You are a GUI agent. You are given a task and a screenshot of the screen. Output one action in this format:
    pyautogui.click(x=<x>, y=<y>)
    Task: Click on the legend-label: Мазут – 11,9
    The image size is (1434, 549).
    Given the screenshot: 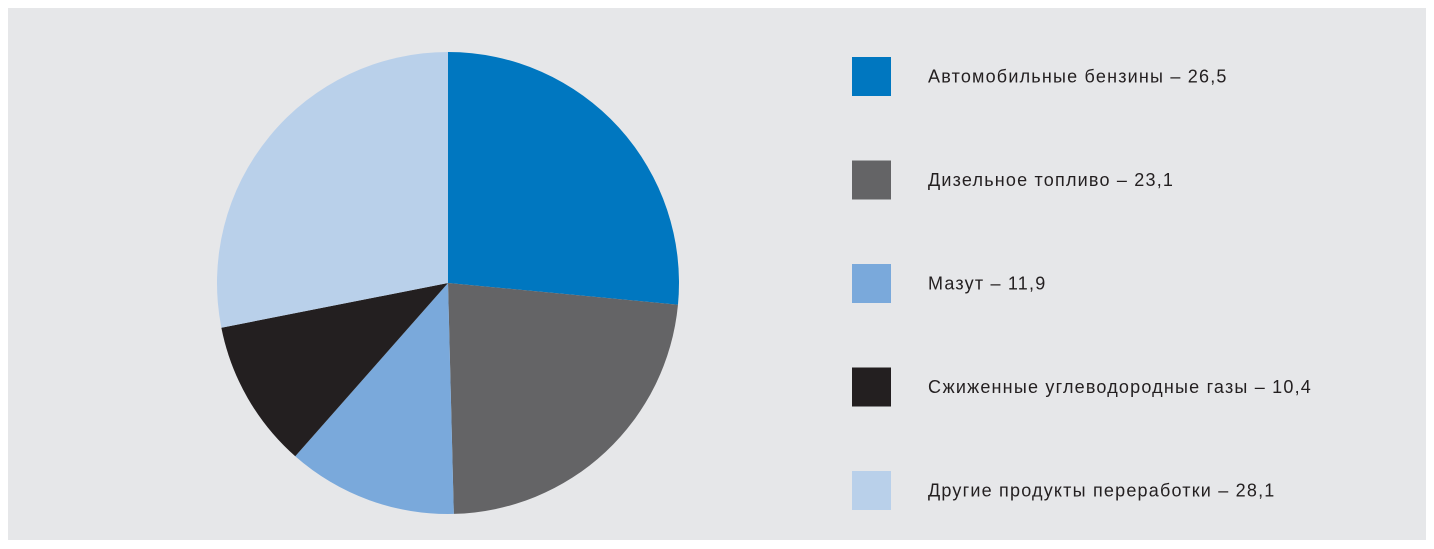 What is the action you would take?
    pyautogui.click(x=987, y=283)
    